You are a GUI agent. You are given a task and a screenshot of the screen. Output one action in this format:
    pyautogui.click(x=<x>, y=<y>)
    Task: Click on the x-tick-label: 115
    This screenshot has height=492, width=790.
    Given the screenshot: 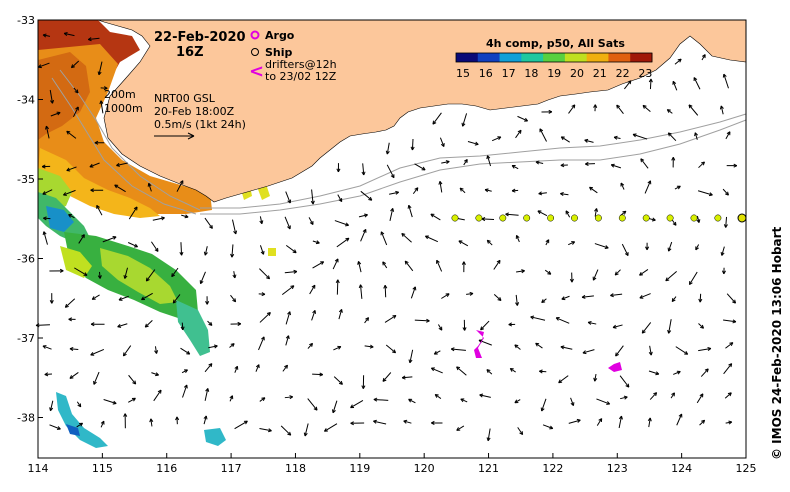 What is the action you would take?
    pyautogui.click(x=102, y=468)
    